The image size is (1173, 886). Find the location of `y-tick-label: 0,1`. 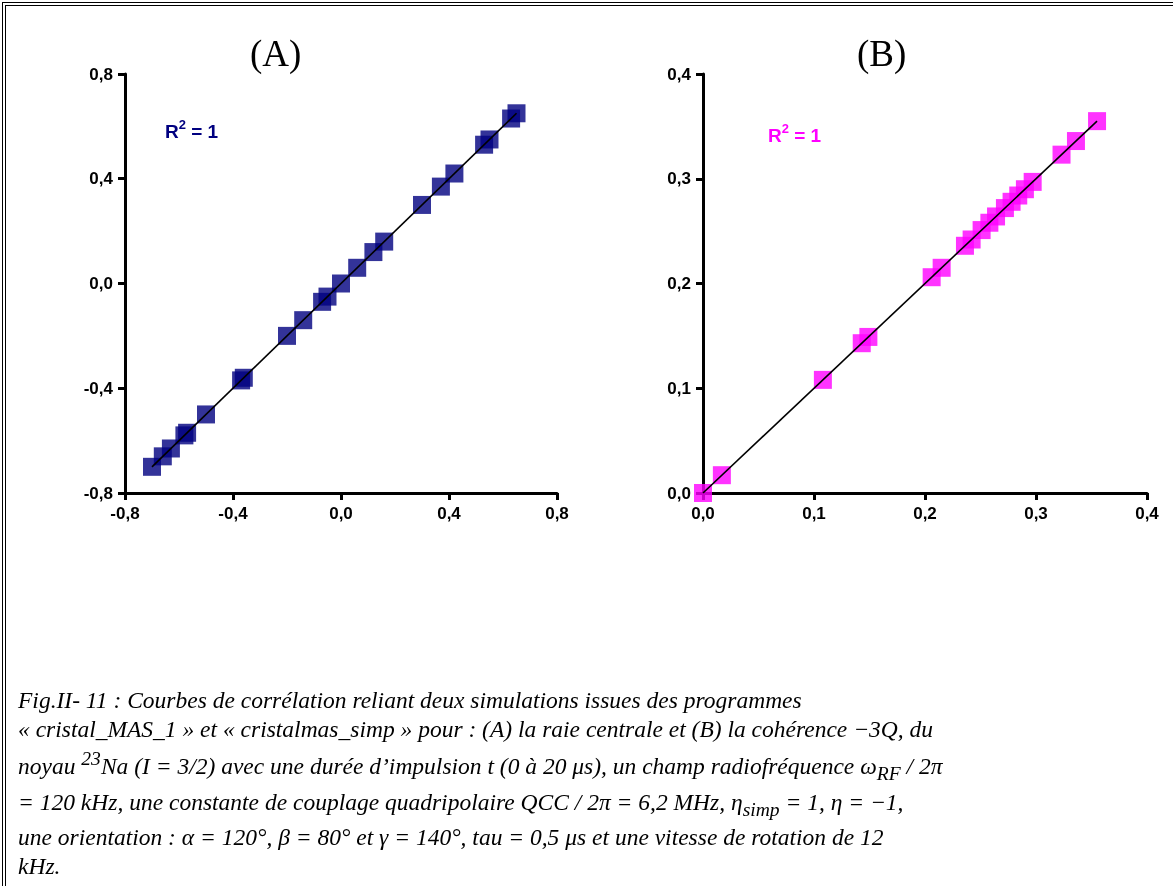

y-tick-label: 0,1 is located at coordinates (679, 388).